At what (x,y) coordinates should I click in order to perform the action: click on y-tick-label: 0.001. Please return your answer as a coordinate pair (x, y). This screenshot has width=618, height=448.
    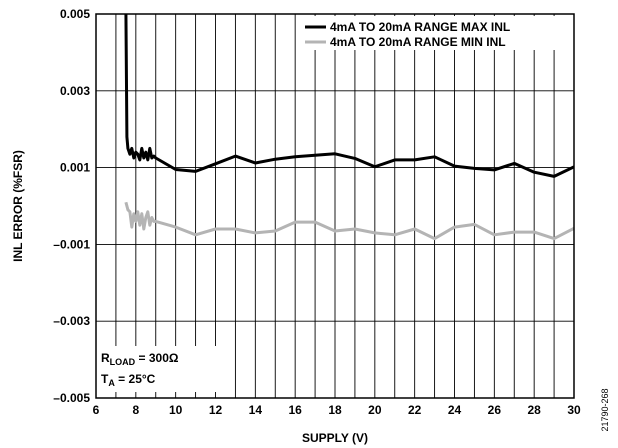
    Looking at the image, I should click on (75, 168).